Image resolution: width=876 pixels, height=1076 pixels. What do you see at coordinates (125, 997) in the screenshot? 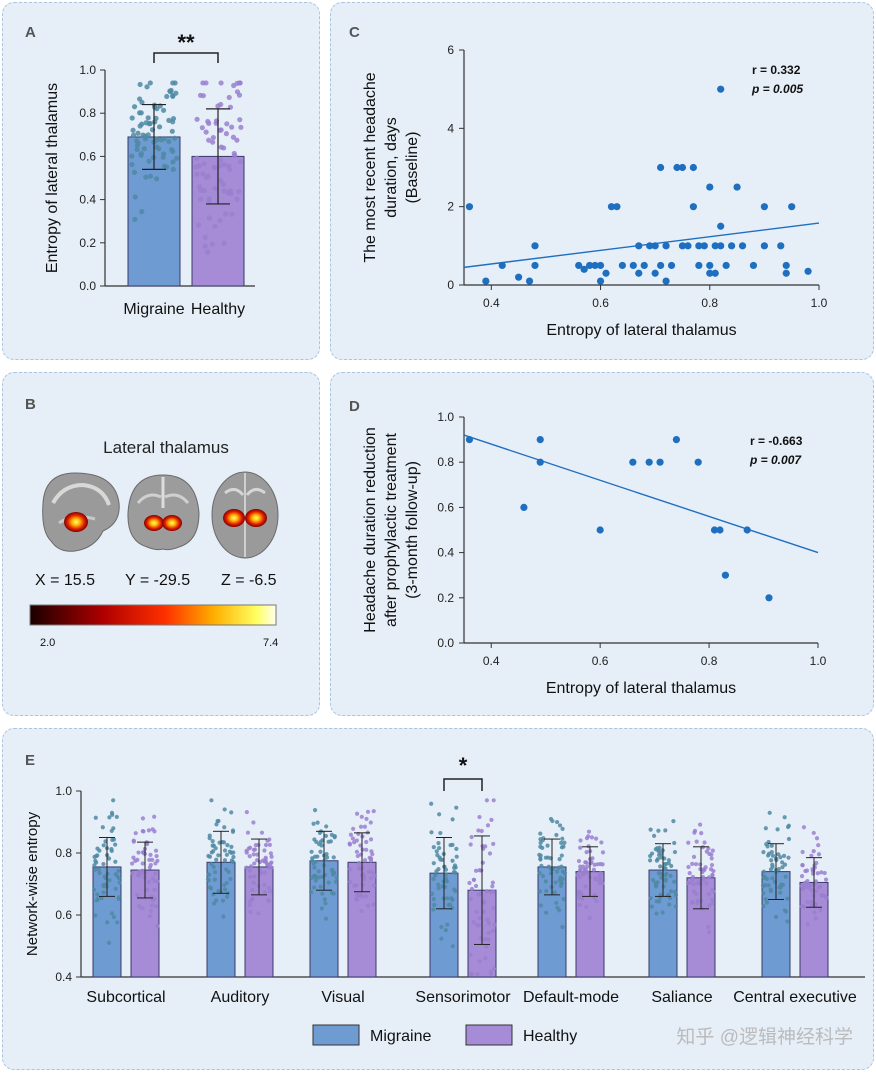
I see `x-tick-label: Subcortical` at bounding box center [125, 997].